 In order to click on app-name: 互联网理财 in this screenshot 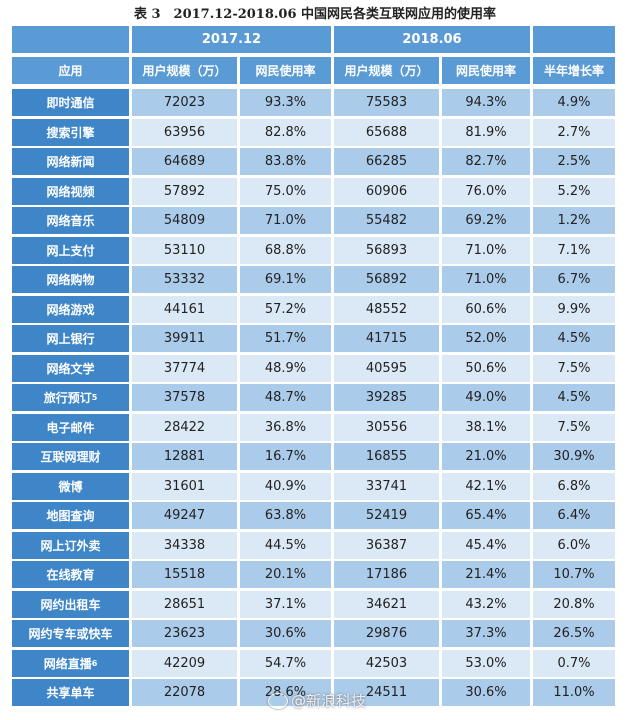, I will do `click(70, 457)`.